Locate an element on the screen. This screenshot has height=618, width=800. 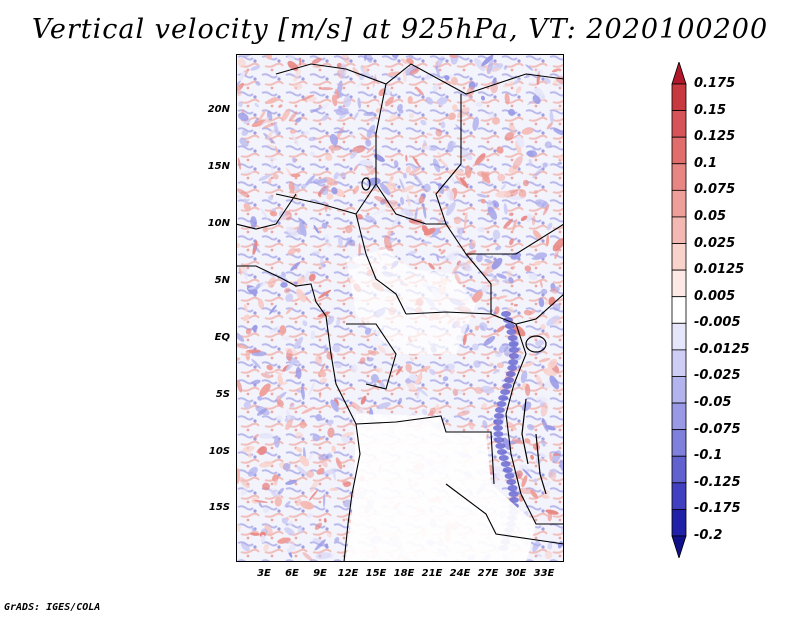
lon-label-21e: 21E is located at coordinates (432, 573).